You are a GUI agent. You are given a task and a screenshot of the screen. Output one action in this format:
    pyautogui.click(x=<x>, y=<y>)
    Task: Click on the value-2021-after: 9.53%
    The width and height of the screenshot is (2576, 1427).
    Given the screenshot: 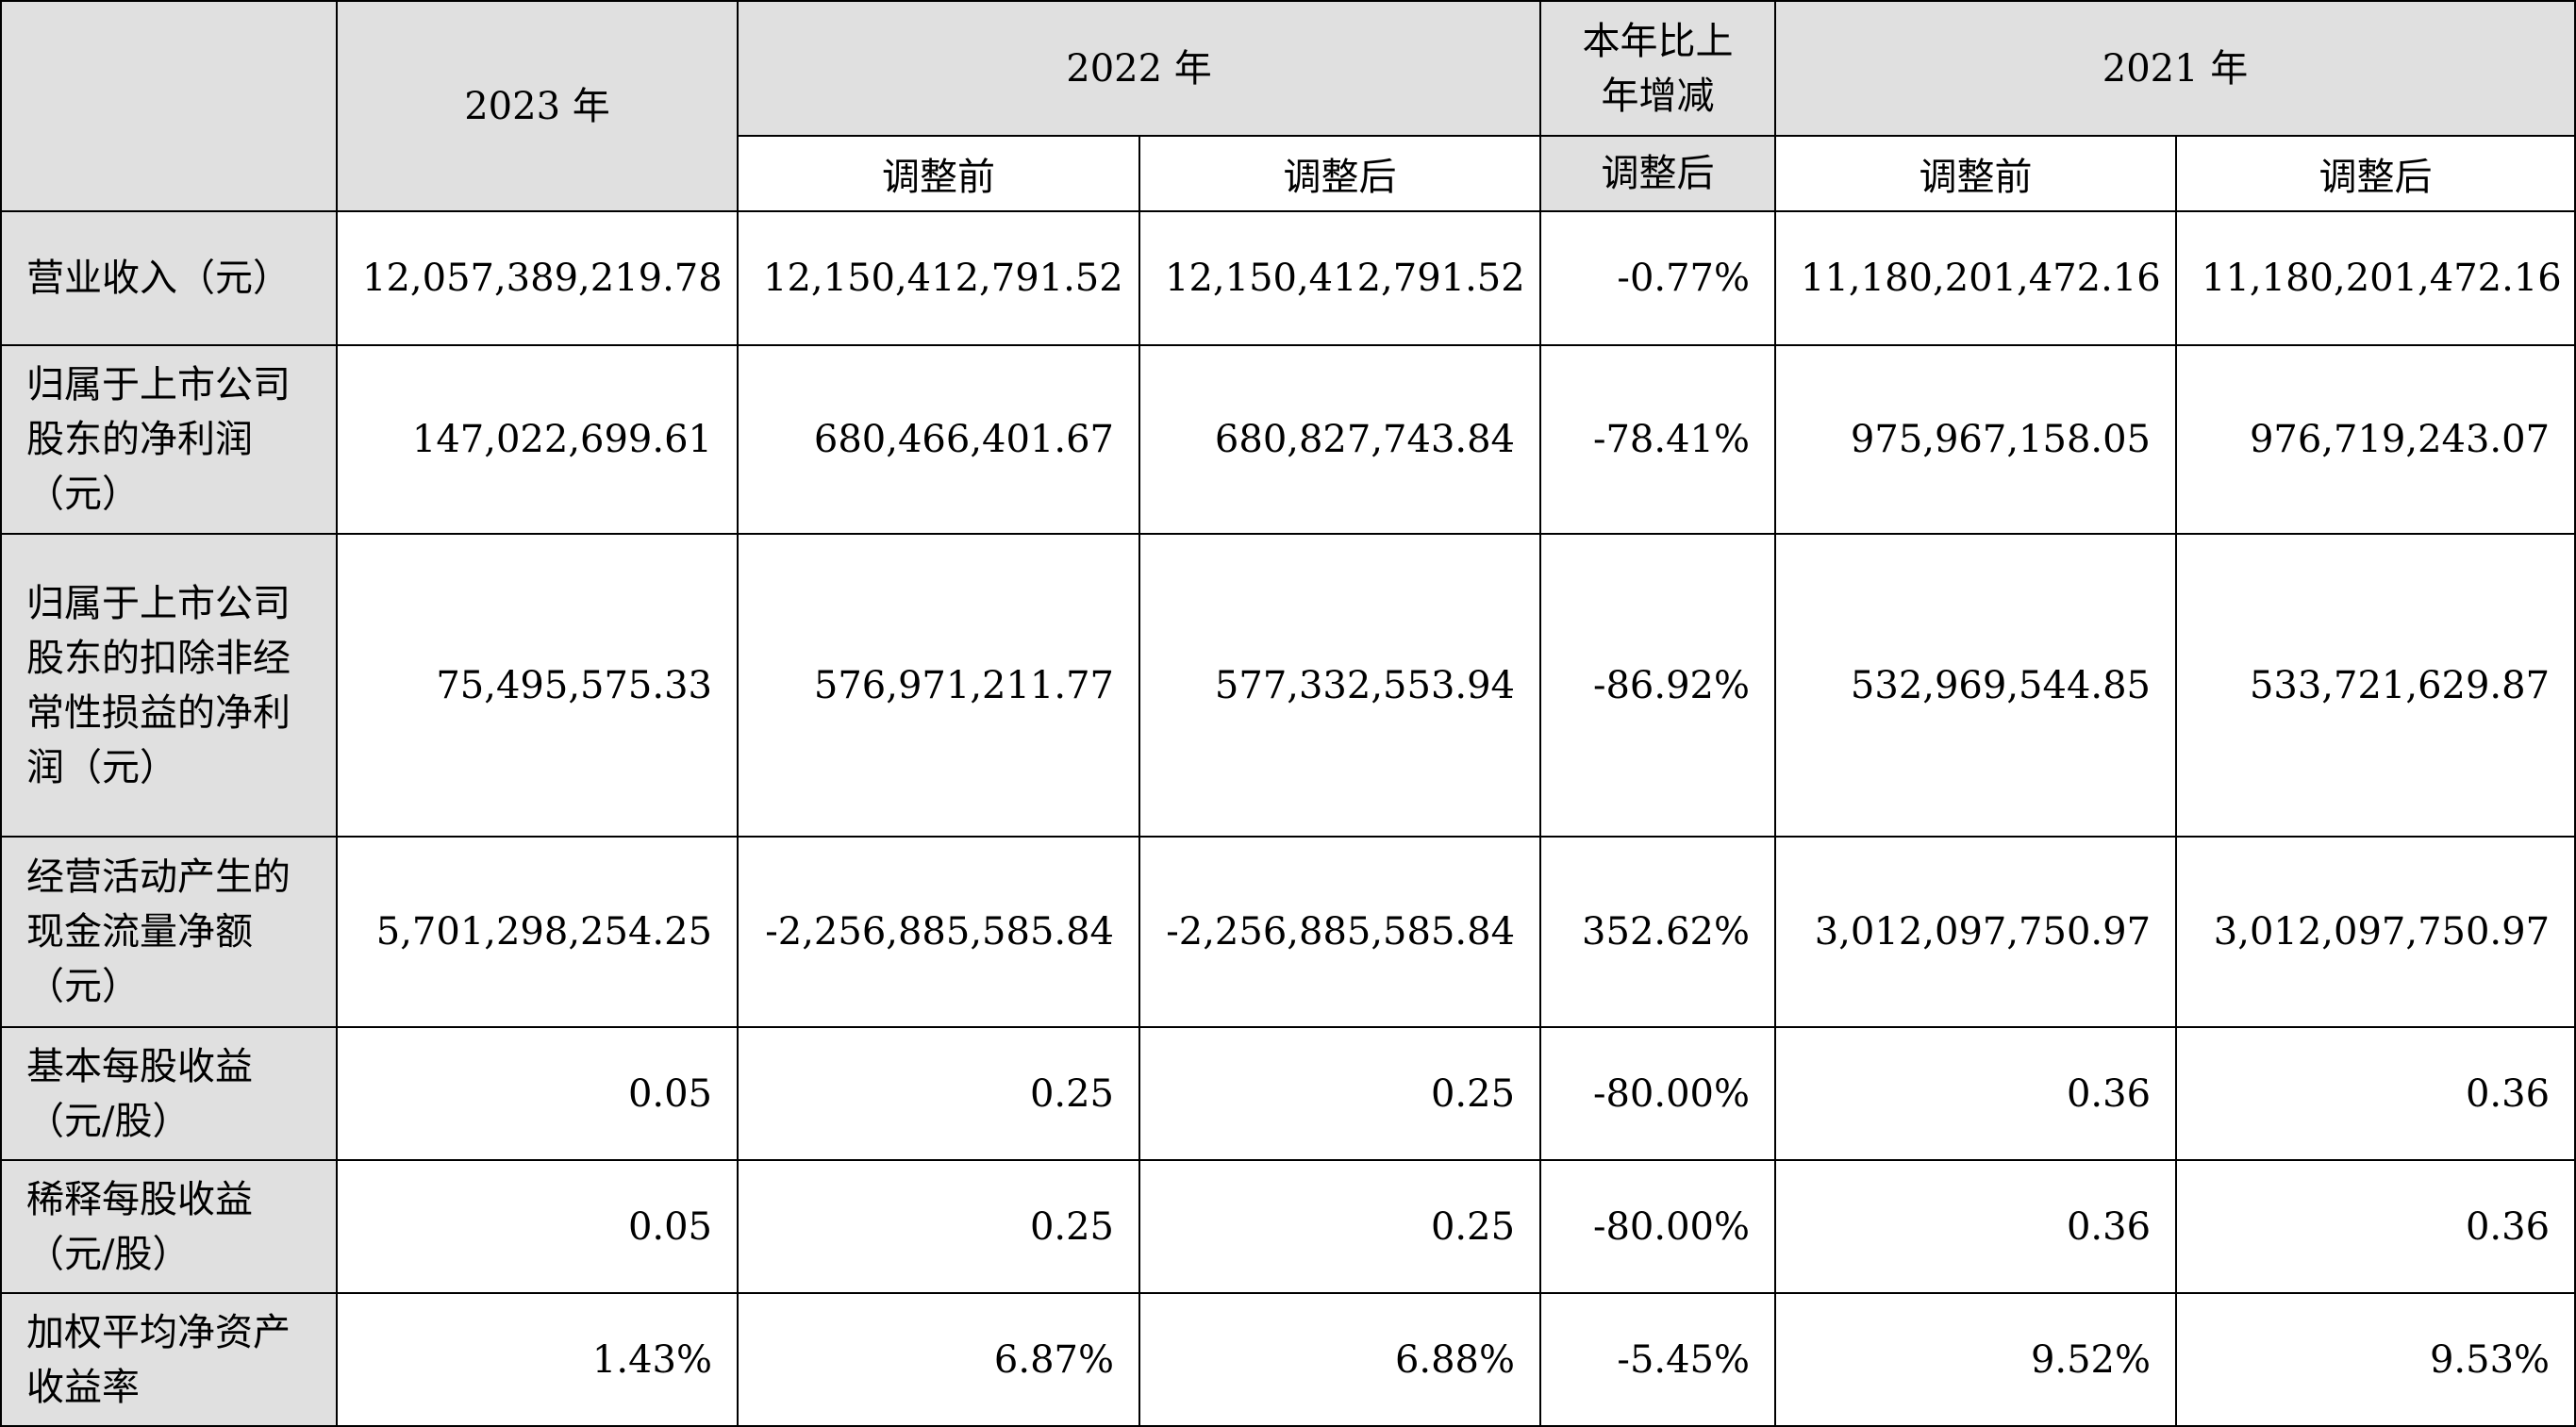 What is the action you would take?
    pyautogui.click(x=2375, y=1359)
    